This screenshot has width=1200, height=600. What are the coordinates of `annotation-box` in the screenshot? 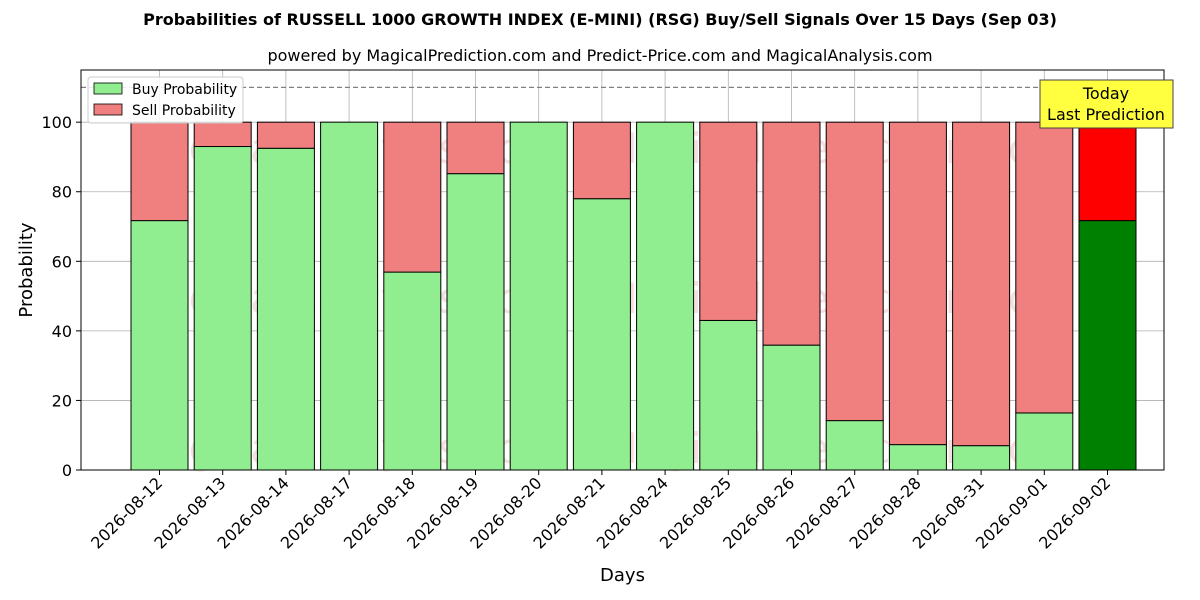 It's located at (1106, 104).